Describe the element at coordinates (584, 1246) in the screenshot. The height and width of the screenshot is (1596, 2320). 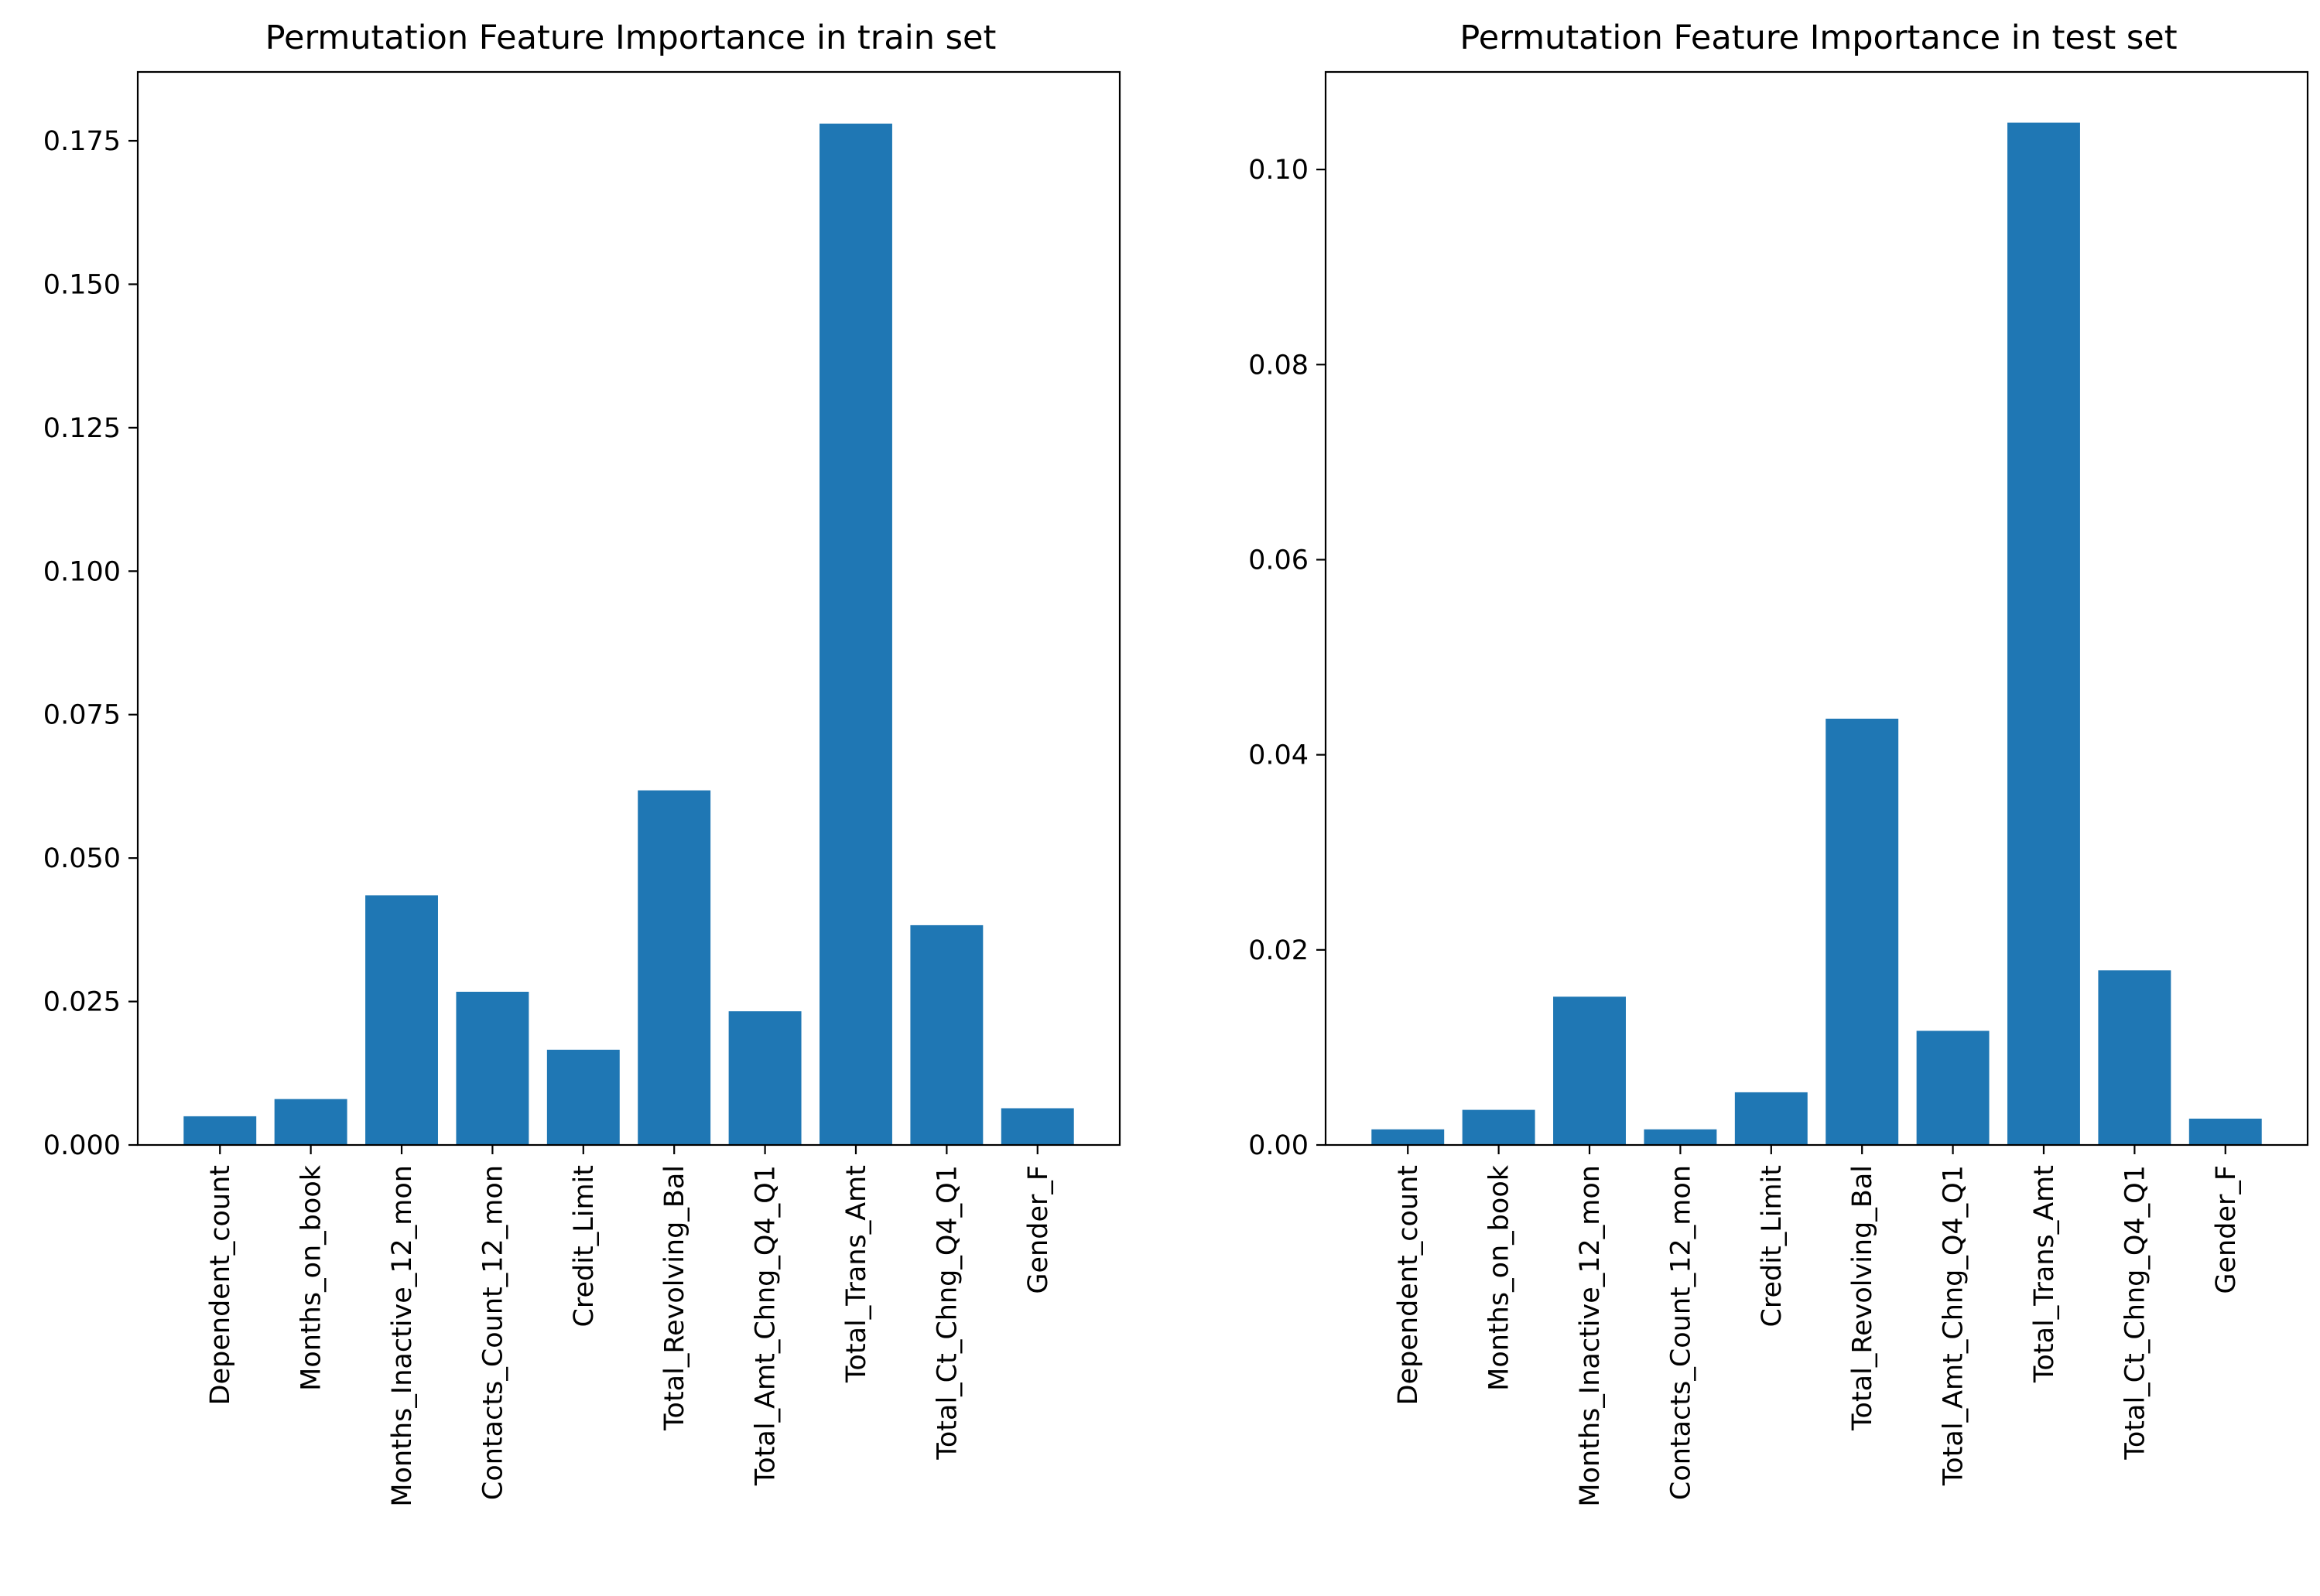
I see `train-xtick-label: Credit_Limit` at that location.